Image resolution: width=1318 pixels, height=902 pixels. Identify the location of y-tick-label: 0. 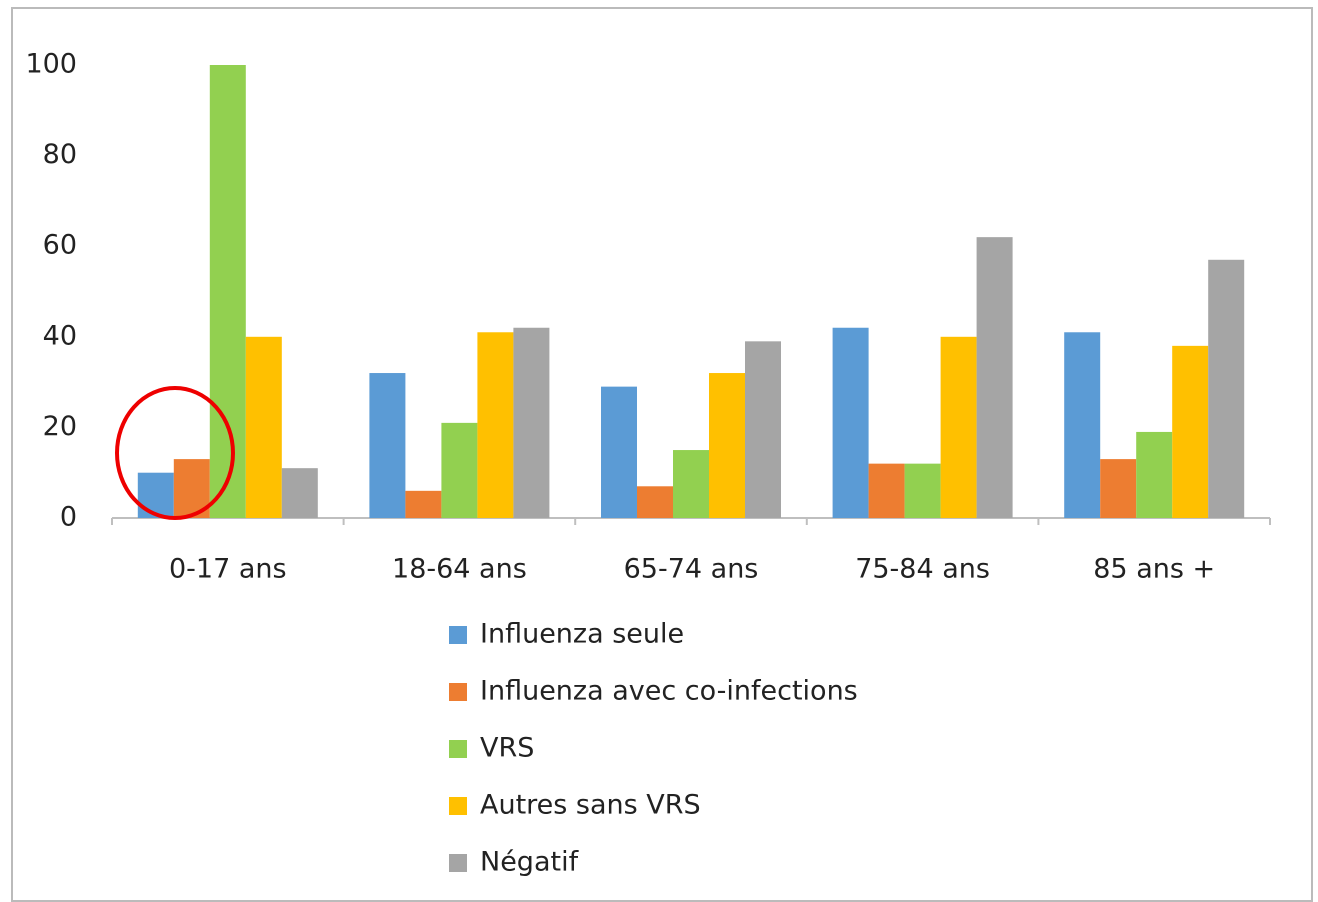
(68, 517).